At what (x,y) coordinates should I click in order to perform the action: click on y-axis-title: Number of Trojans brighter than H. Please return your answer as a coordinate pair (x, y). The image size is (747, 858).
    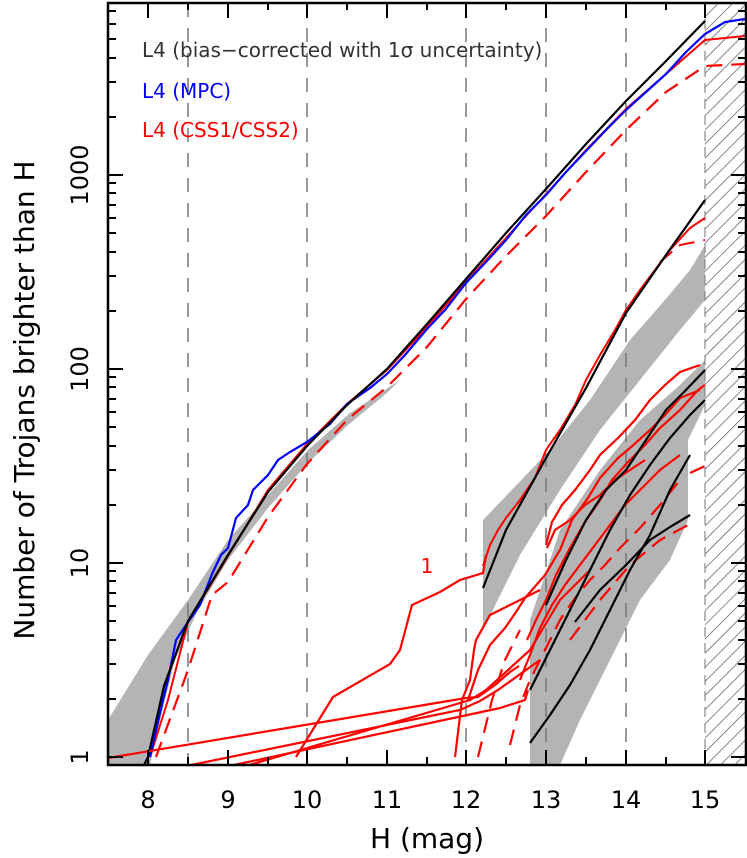
    Looking at the image, I should click on (24, 399).